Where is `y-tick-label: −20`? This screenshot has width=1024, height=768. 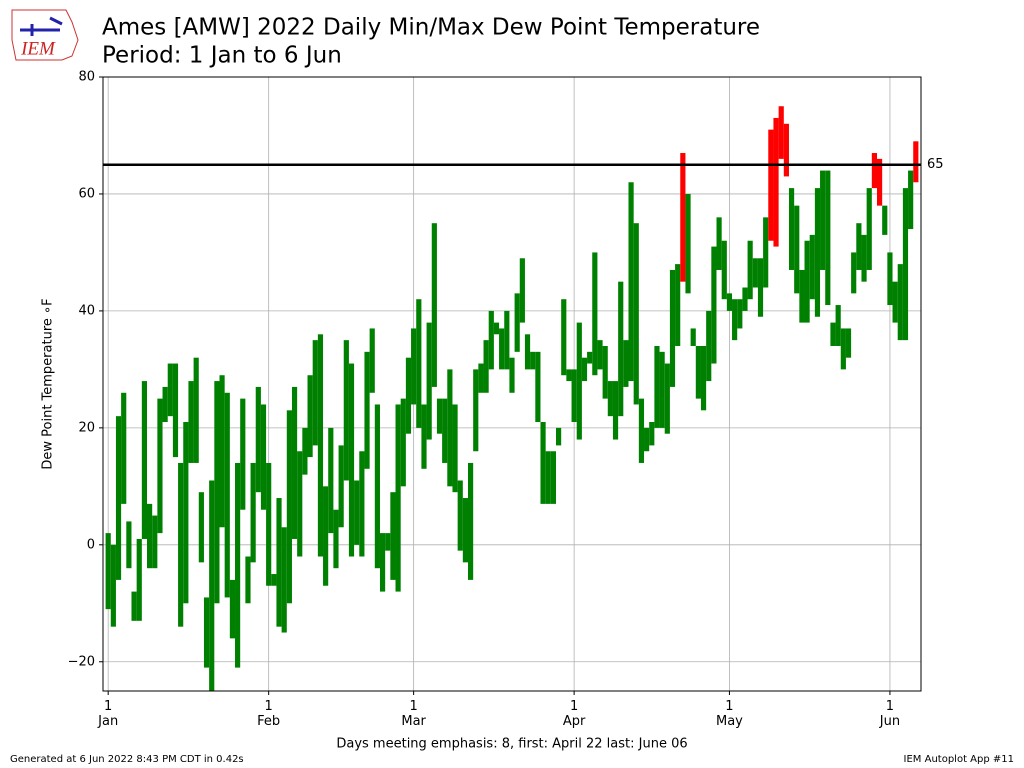 y-tick-label: −20 is located at coordinates (81, 661).